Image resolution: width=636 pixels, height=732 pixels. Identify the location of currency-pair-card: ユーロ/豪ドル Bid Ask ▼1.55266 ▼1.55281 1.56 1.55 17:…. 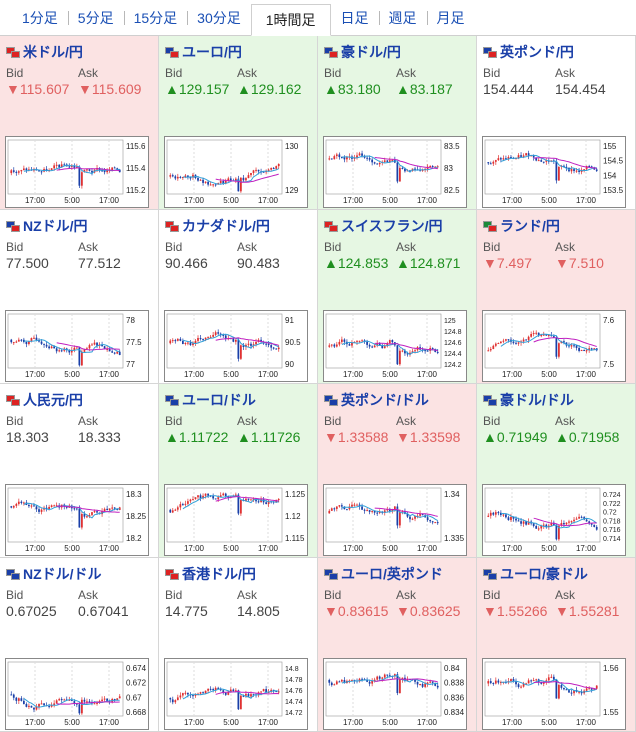
(556, 645).